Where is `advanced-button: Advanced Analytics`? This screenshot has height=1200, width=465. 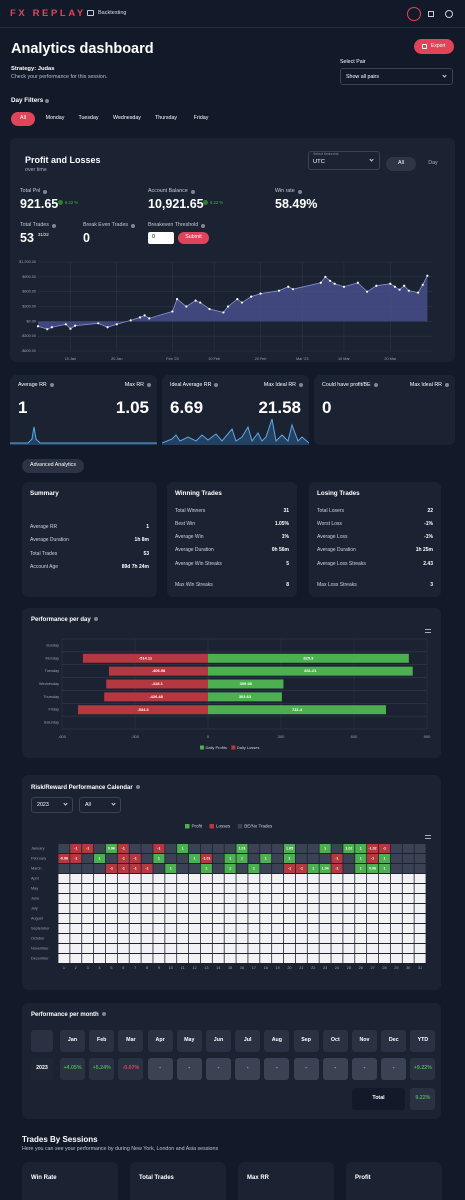
advanced-button: Advanced Analytics is located at coordinates (53, 466).